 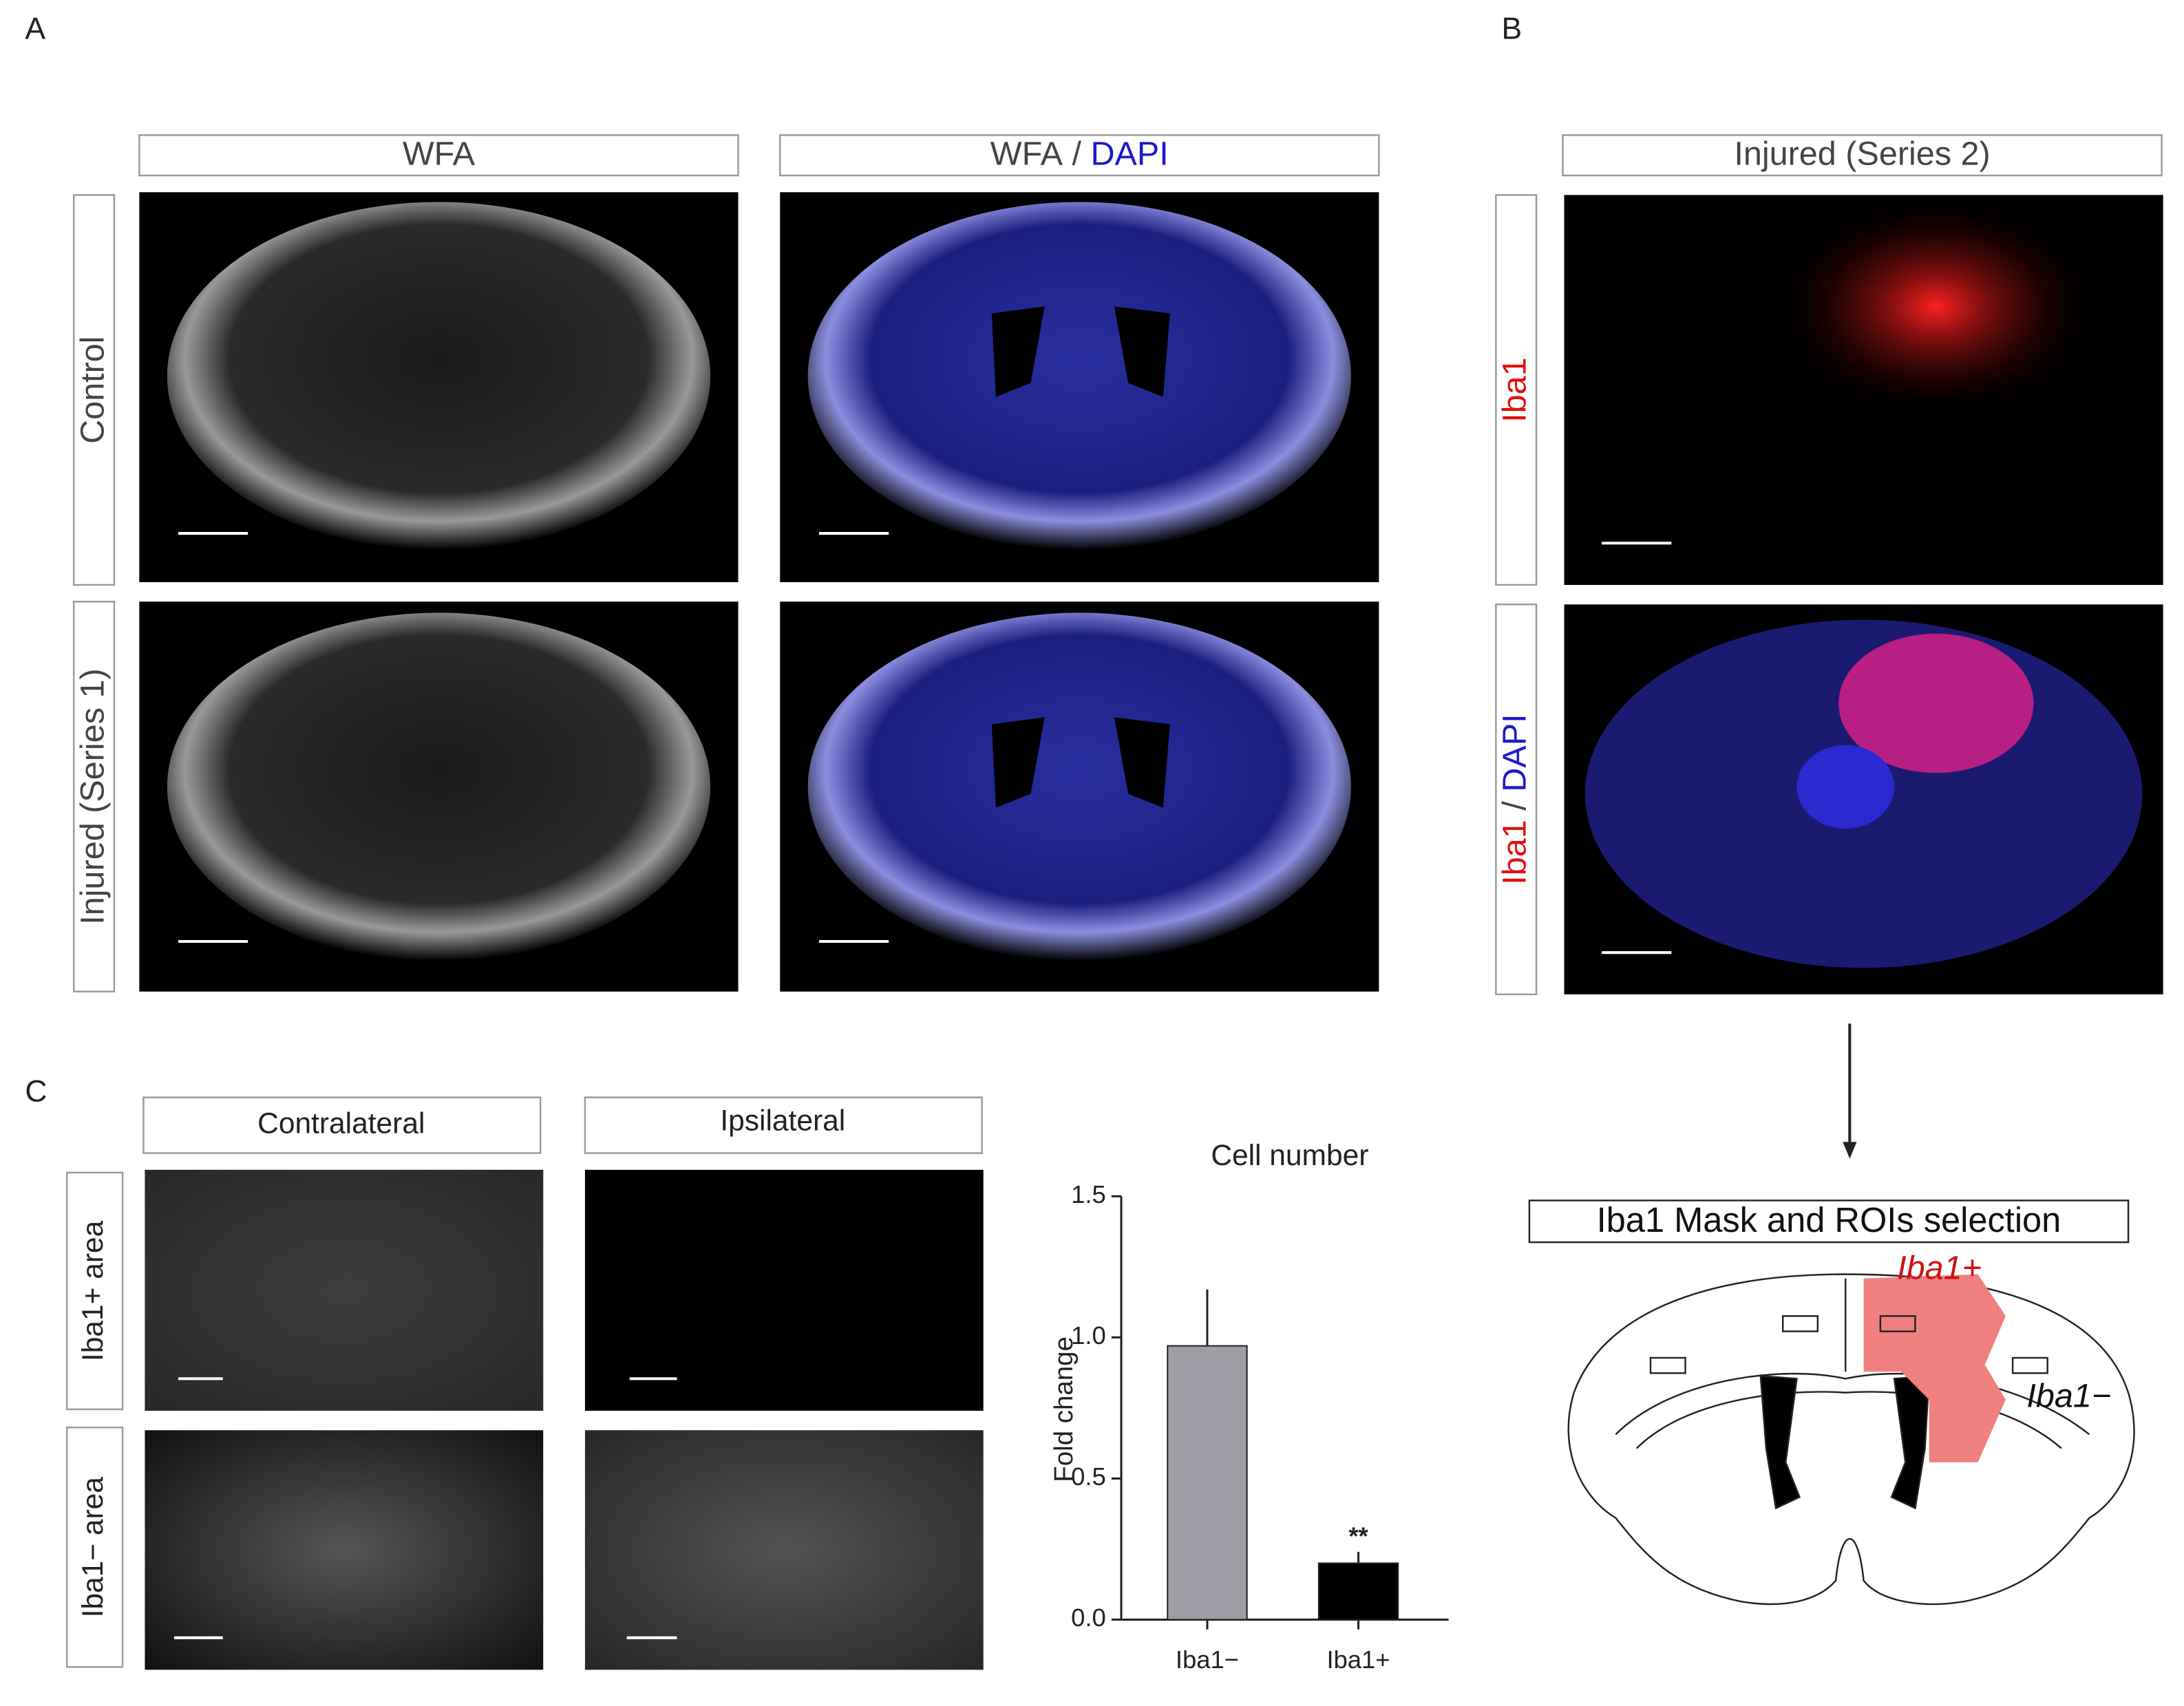 I want to click on column-header: WFA / DAPI, so click(x=1079, y=154).